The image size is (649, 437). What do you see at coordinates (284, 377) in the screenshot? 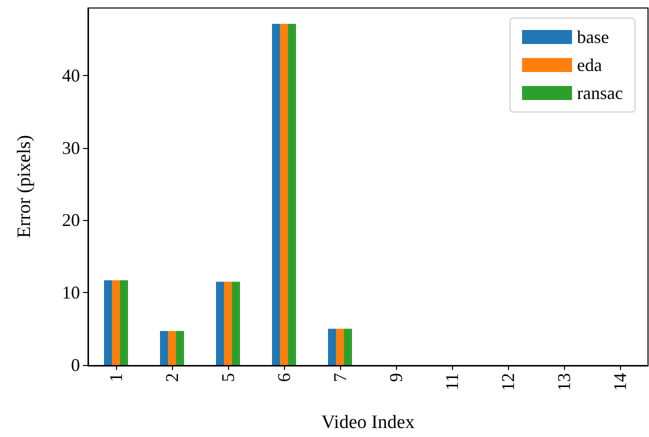
I see `x-tick-label: 6` at bounding box center [284, 377].